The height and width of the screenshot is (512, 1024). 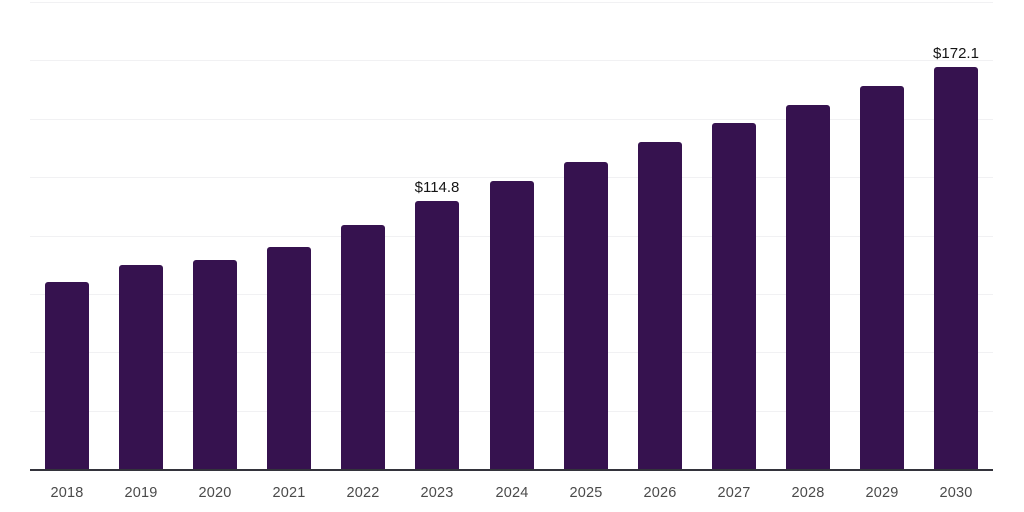 What do you see at coordinates (363, 347) in the screenshot?
I see `bar-2022` at bounding box center [363, 347].